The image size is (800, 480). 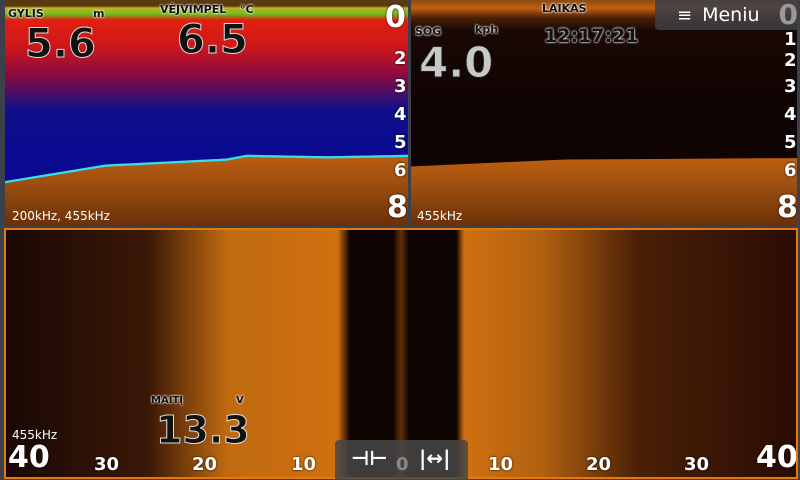 What do you see at coordinates (61, 216) in the screenshot?
I see `frequency-label: 200kHz, 455kHz` at bounding box center [61, 216].